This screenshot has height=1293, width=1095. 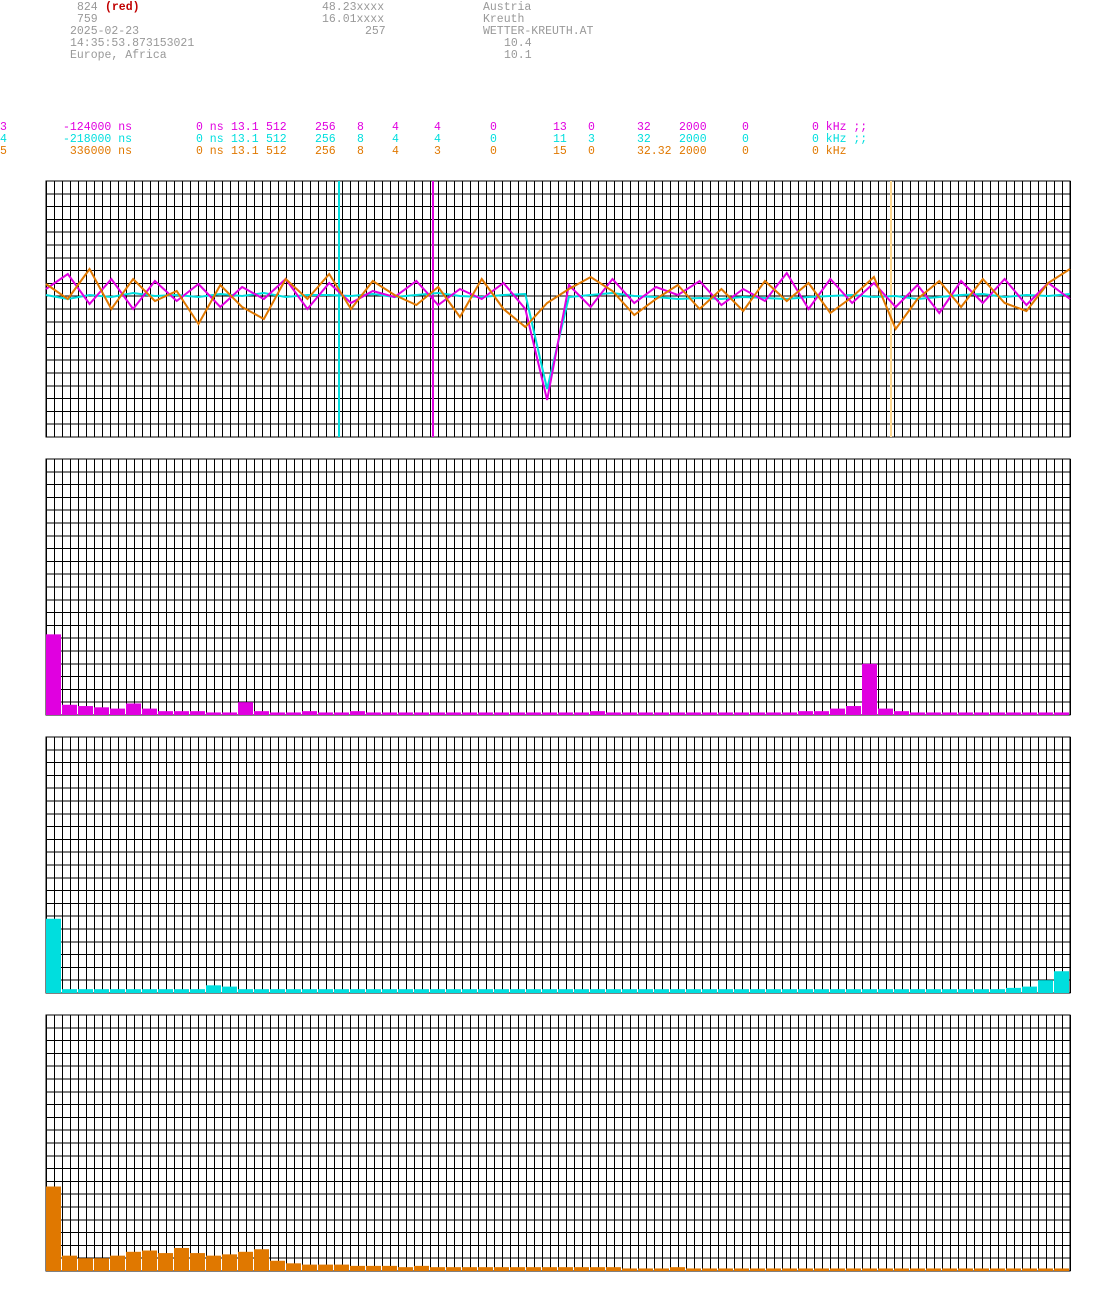 What do you see at coordinates (97, 127) in the screenshot?
I see `channel-cell: -124000 ns` at bounding box center [97, 127].